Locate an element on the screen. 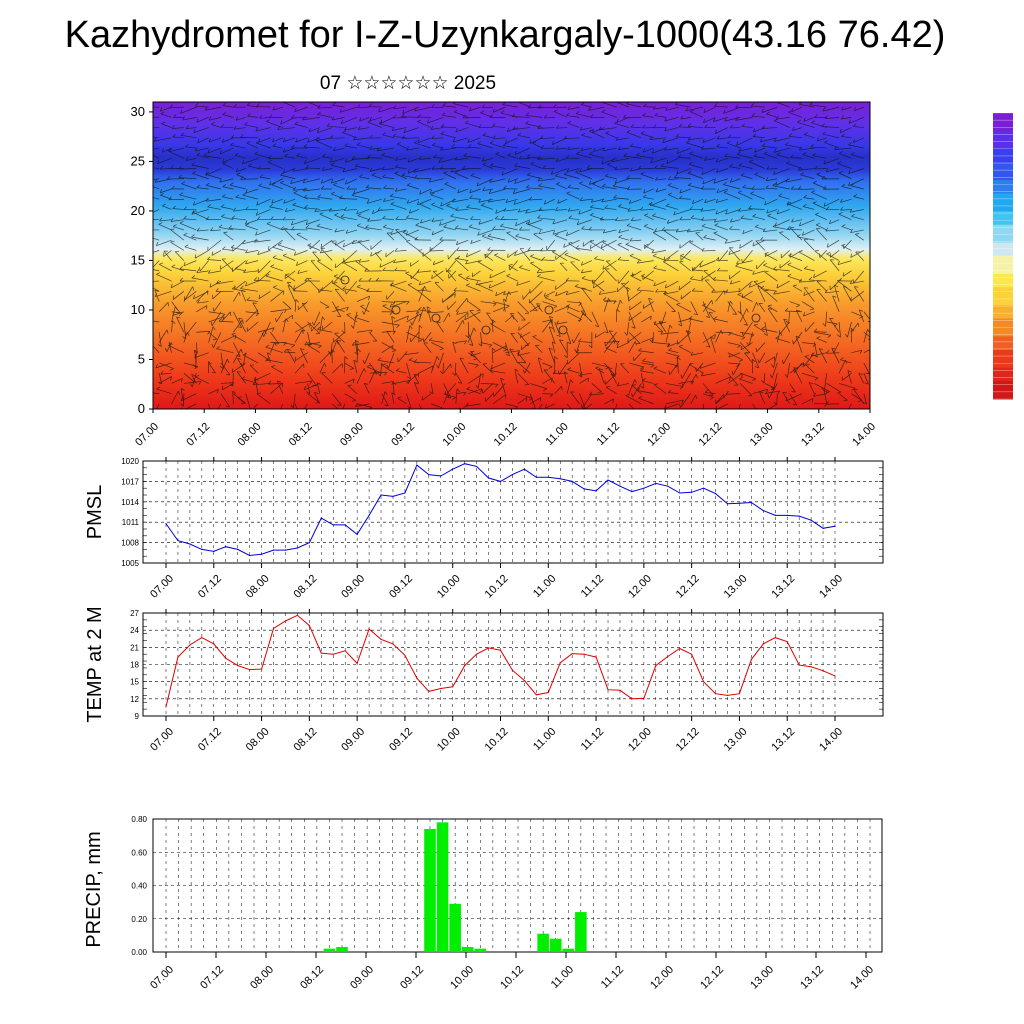  temp-x-tick-label: 13.12 is located at coordinates (783, 740).